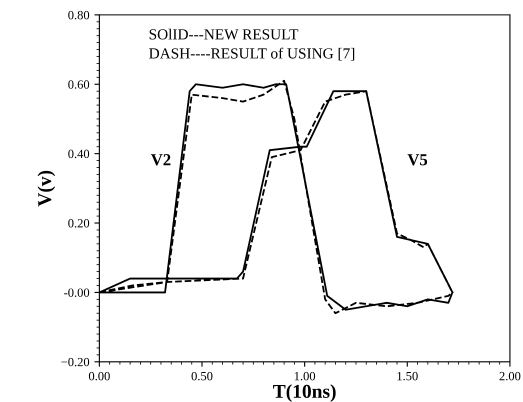 The height and width of the screenshot is (402, 523). I want to click on y-tick-label: -0.00, so click(77, 292).